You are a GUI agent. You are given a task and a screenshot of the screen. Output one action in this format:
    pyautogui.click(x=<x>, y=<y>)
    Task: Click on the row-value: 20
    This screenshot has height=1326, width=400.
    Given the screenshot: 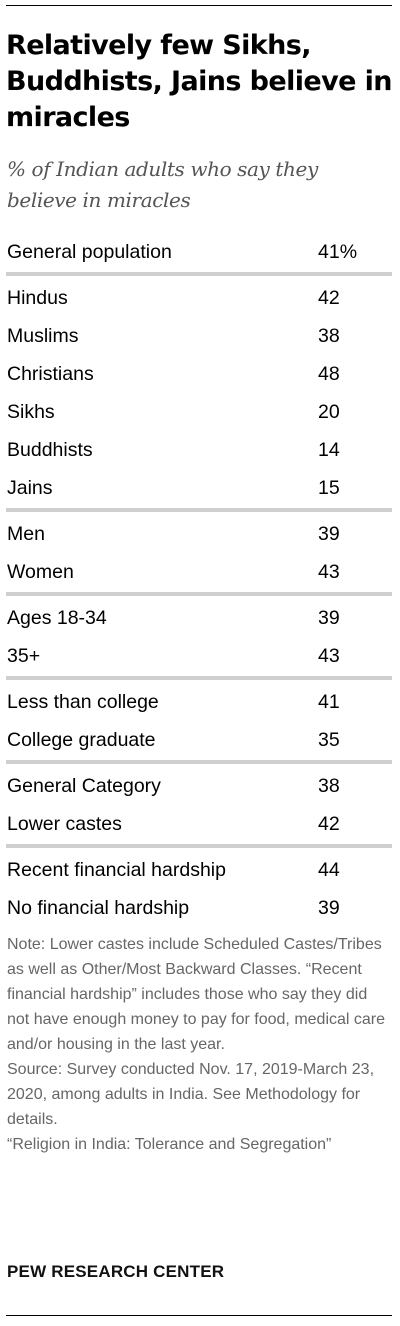 What is the action you would take?
    pyautogui.click(x=329, y=412)
    